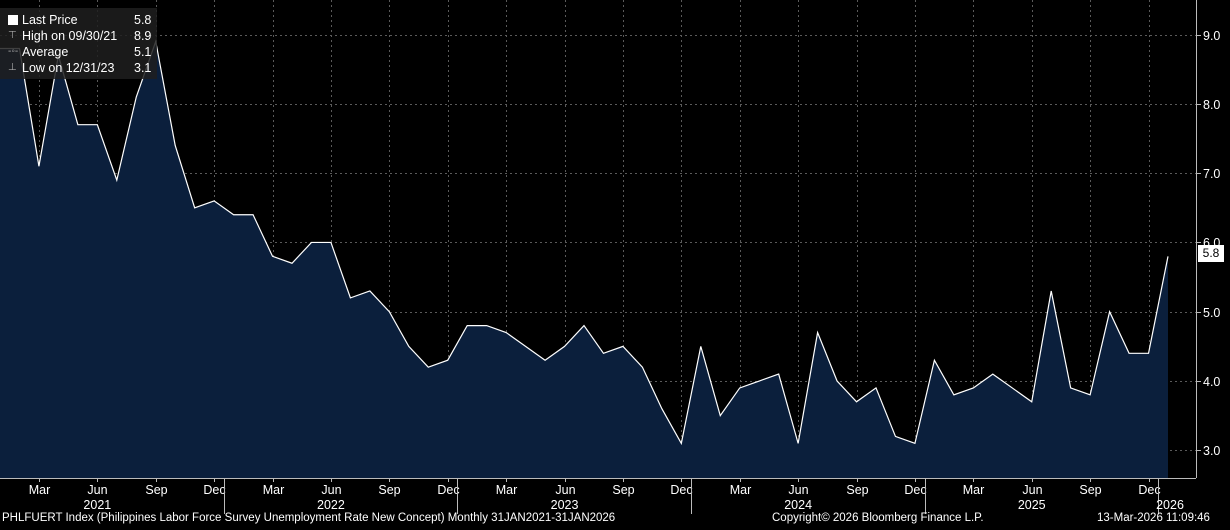 The image size is (1230, 530). Describe the element at coordinates (13, 51) in the screenshot. I see `average-marker-icon: -◦-` at that location.